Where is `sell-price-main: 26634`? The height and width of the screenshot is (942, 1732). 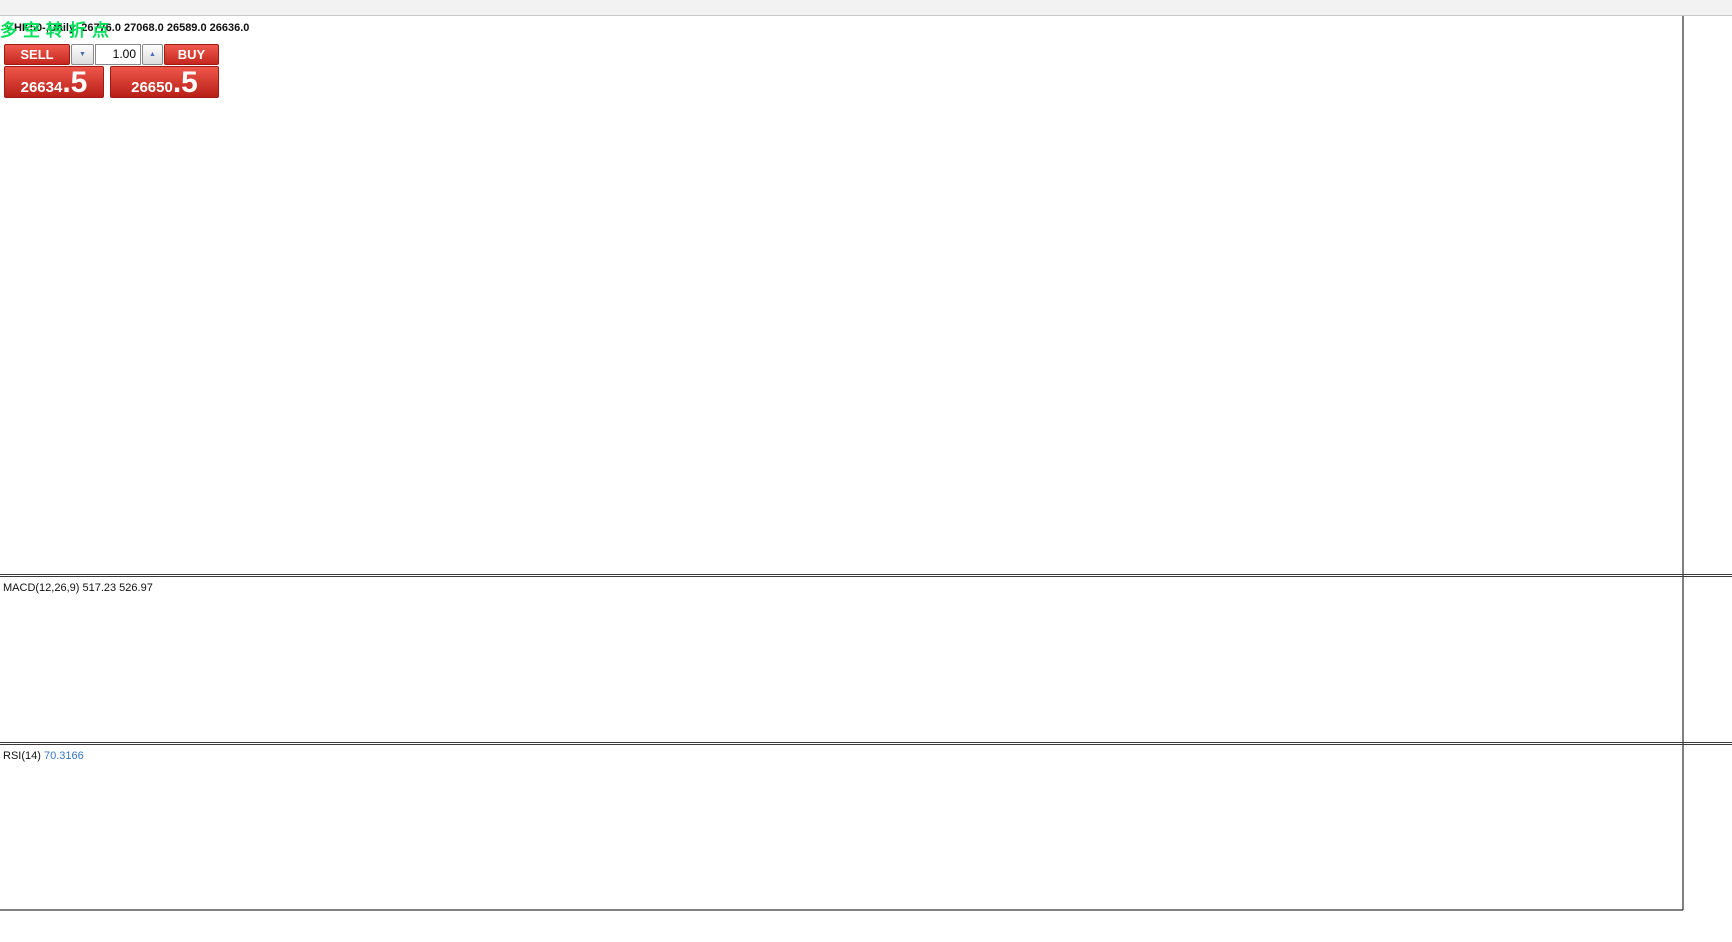
sell-price-main: 26634 is located at coordinates (41, 87).